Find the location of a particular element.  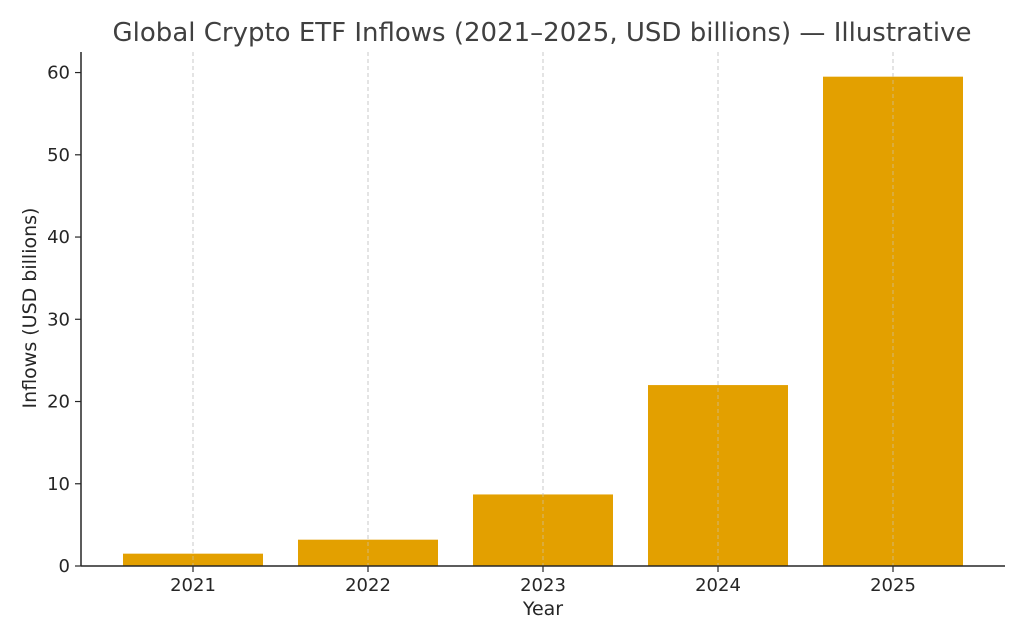

x-tick-label: 2025 is located at coordinates (893, 585).